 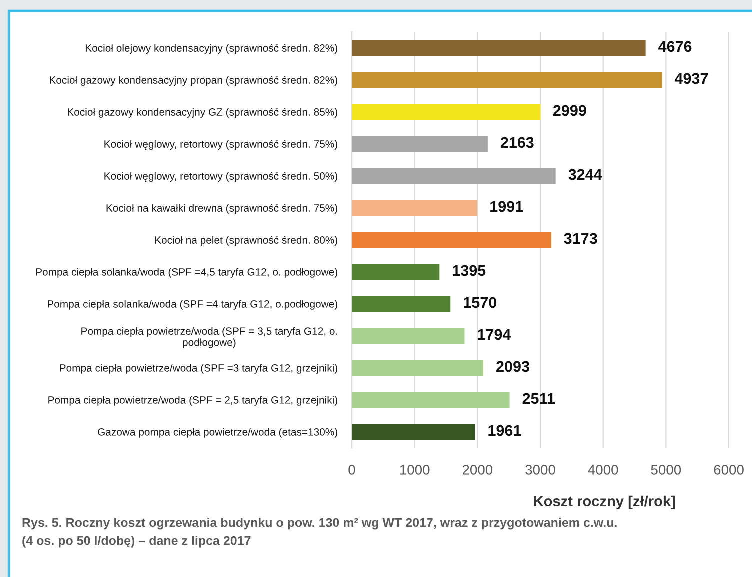 I want to click on data-label: 2511, so click(x=538, y=398).